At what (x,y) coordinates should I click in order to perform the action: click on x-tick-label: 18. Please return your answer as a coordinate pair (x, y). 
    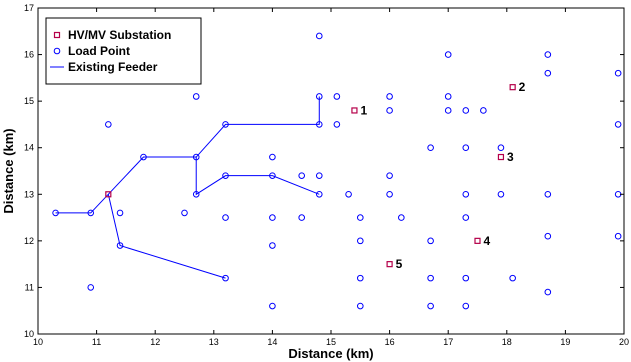
    Looking at the image, I should click on (507, 342).